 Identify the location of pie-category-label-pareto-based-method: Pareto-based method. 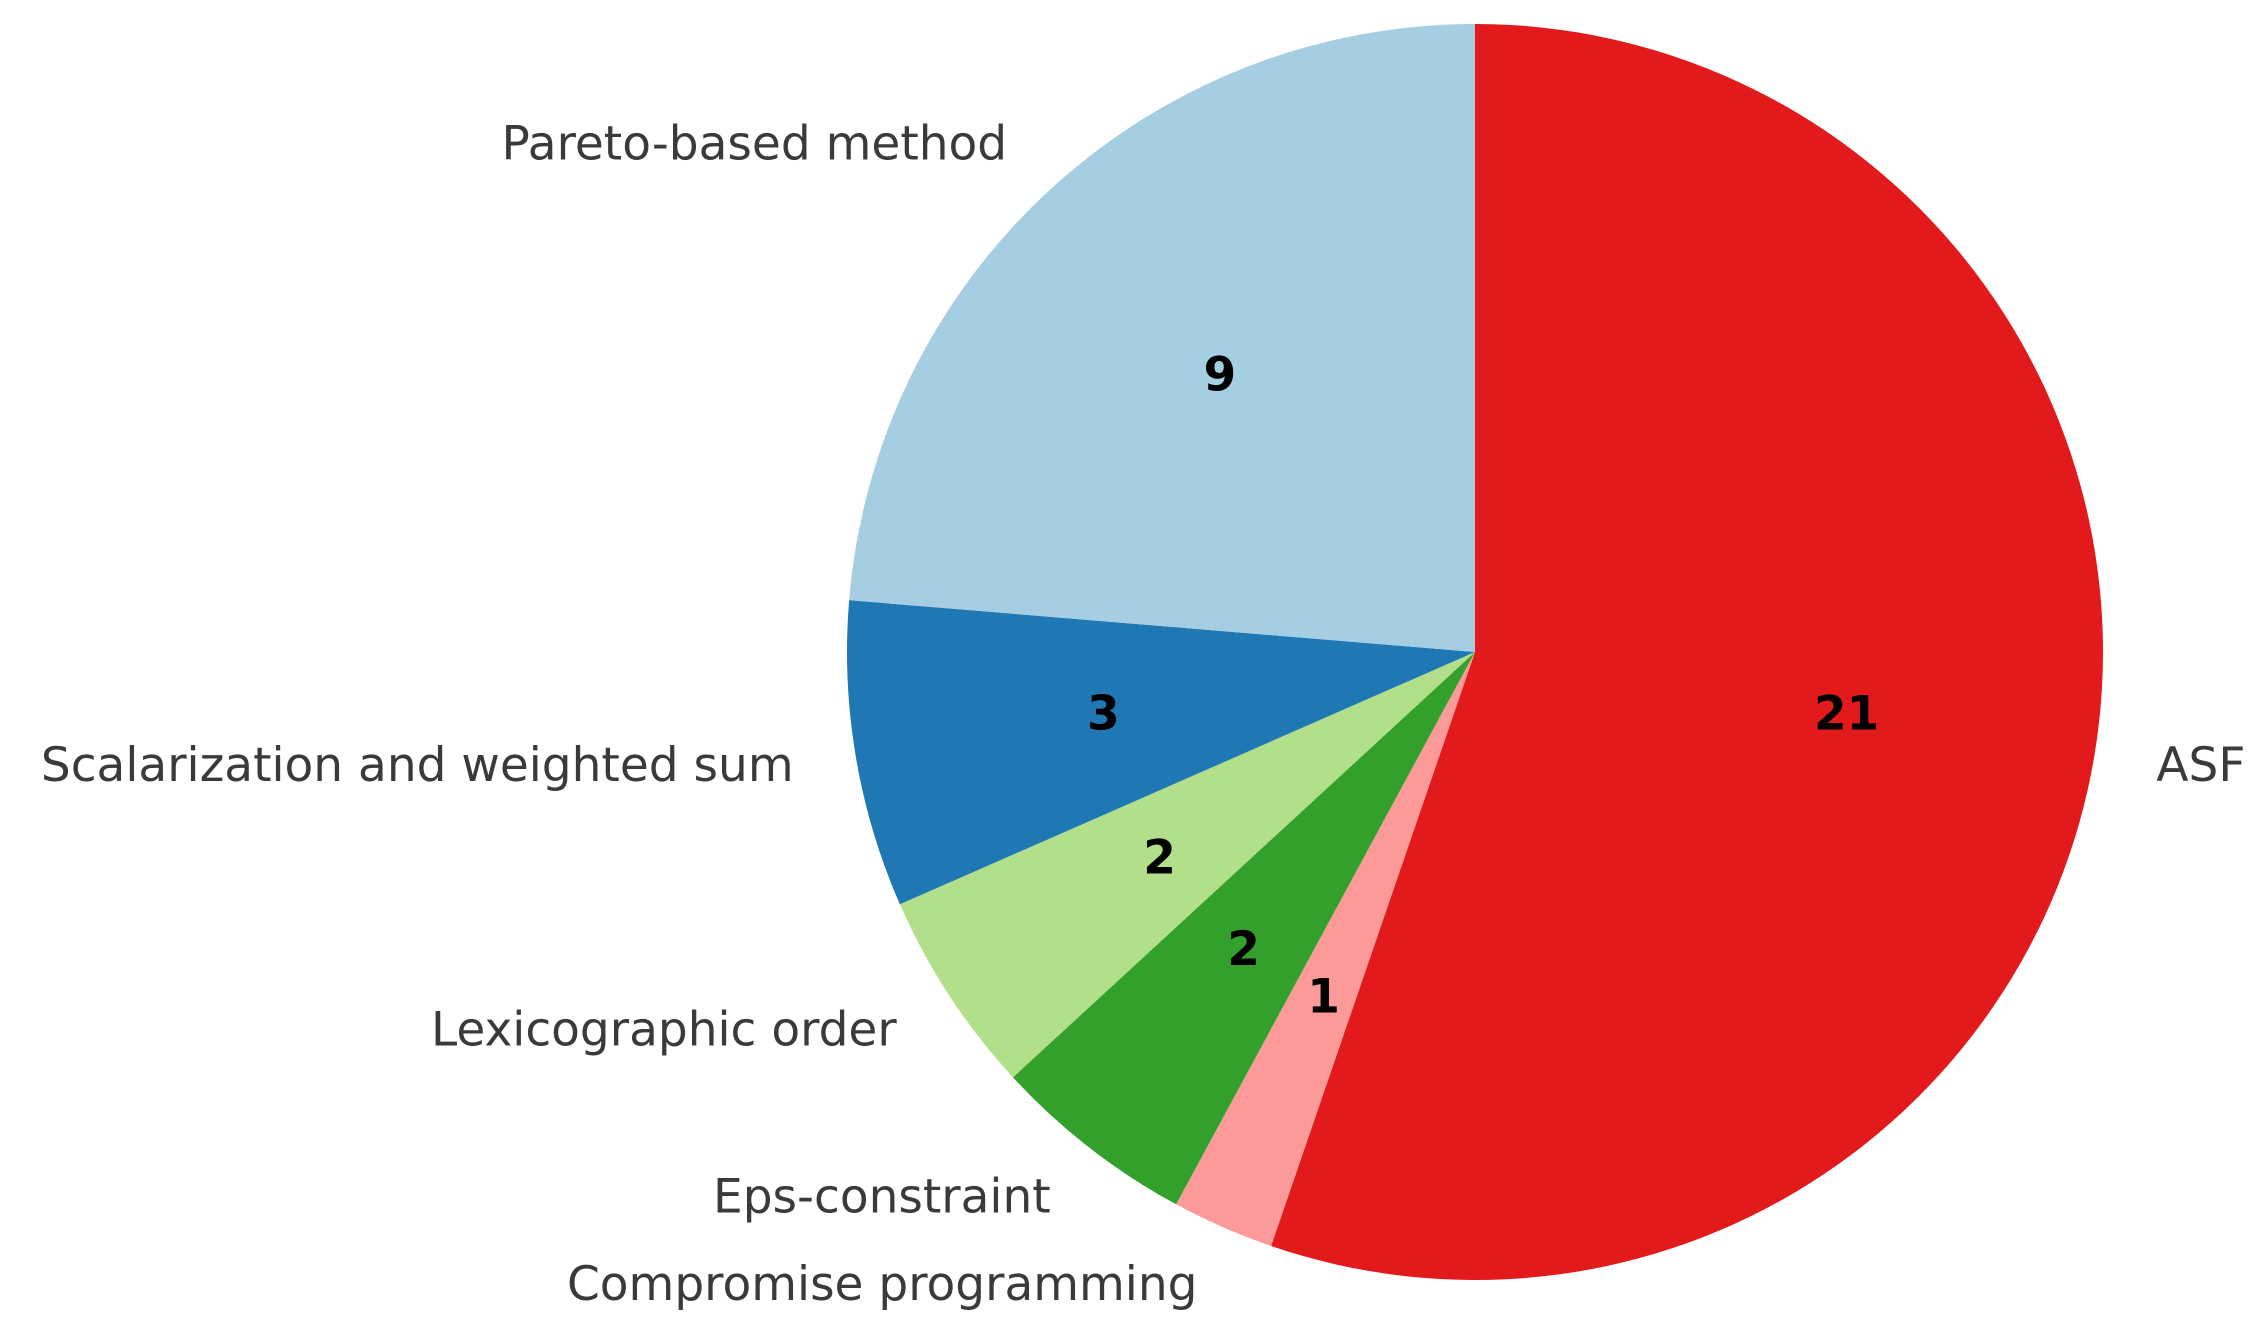
(755, 143).